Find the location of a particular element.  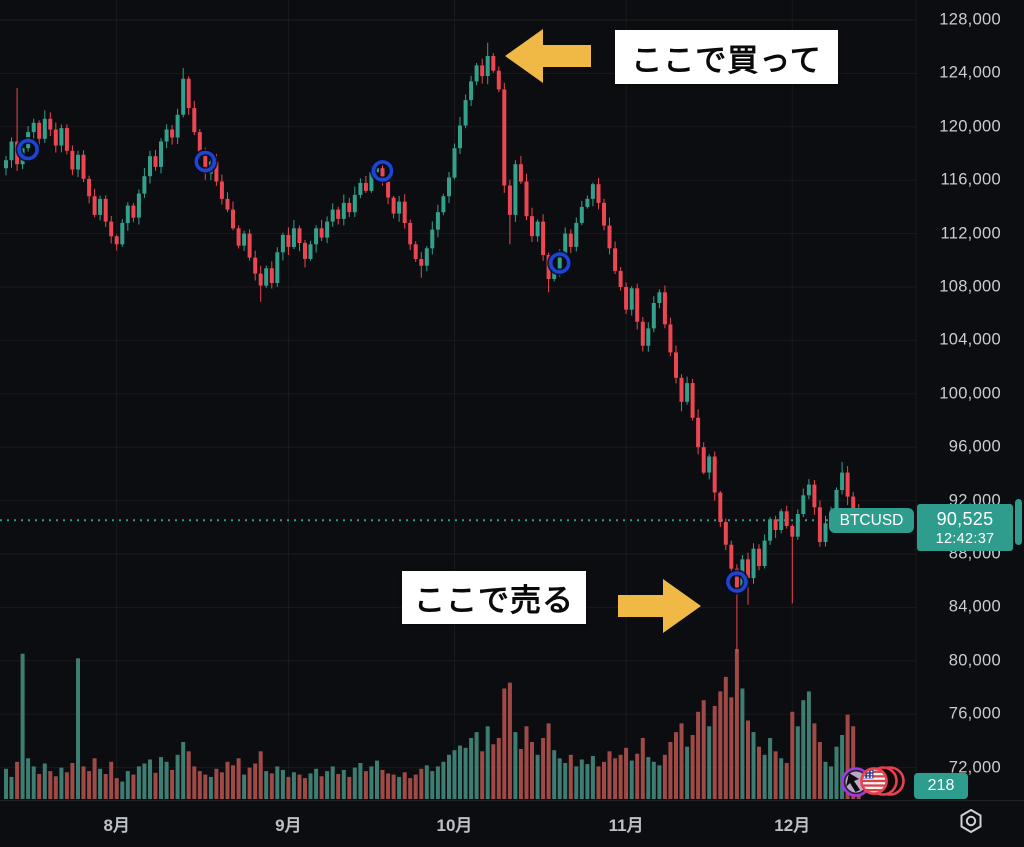

current-price-label: 90,525 12:42:37 is located at coordinates (965, 527).